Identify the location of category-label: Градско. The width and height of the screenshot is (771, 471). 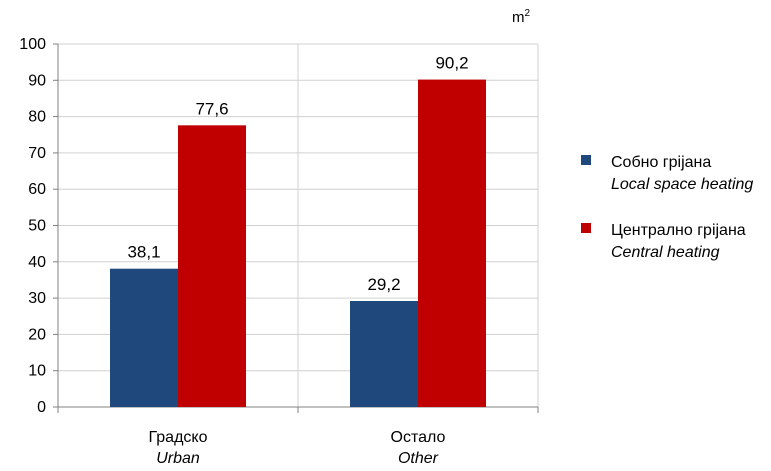
(178, 437).